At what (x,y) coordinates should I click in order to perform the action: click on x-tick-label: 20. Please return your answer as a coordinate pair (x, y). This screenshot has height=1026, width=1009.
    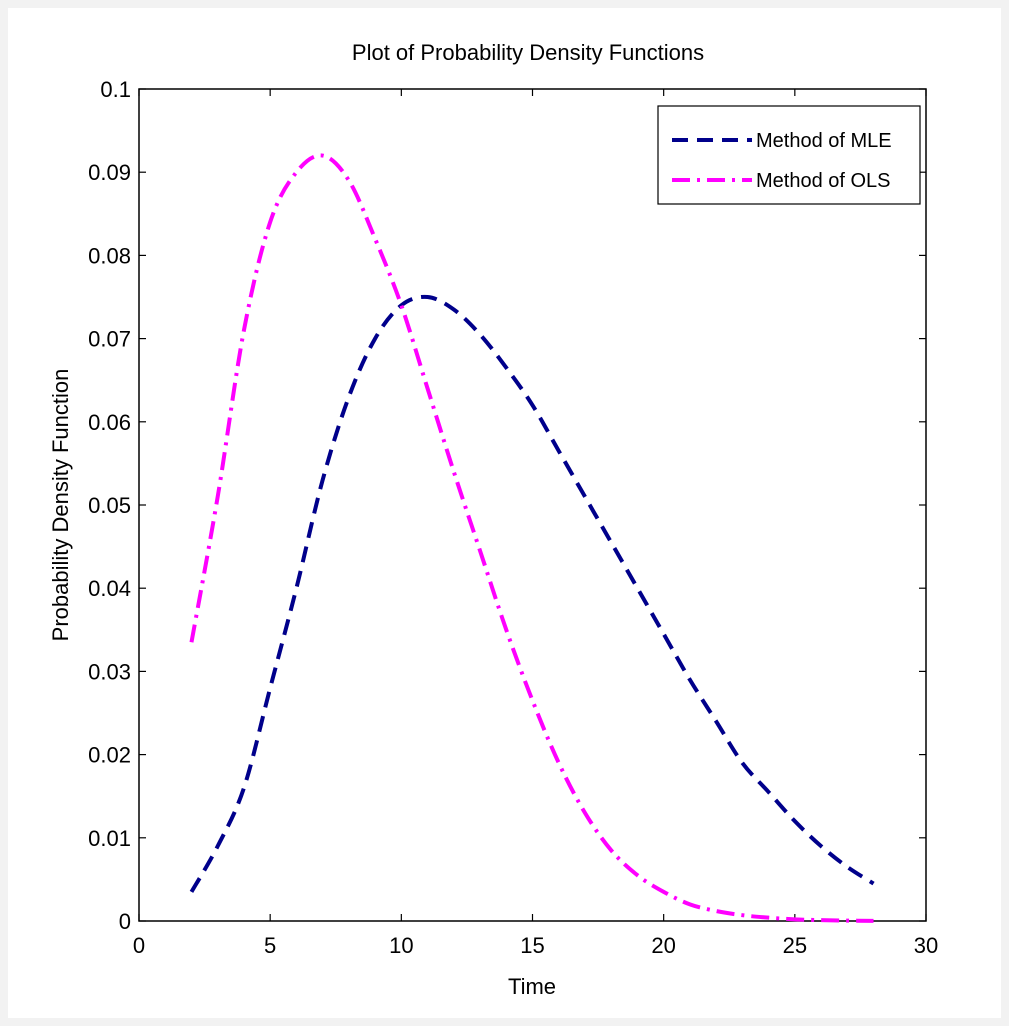
    Looking at the image, I should click on (663, 945).